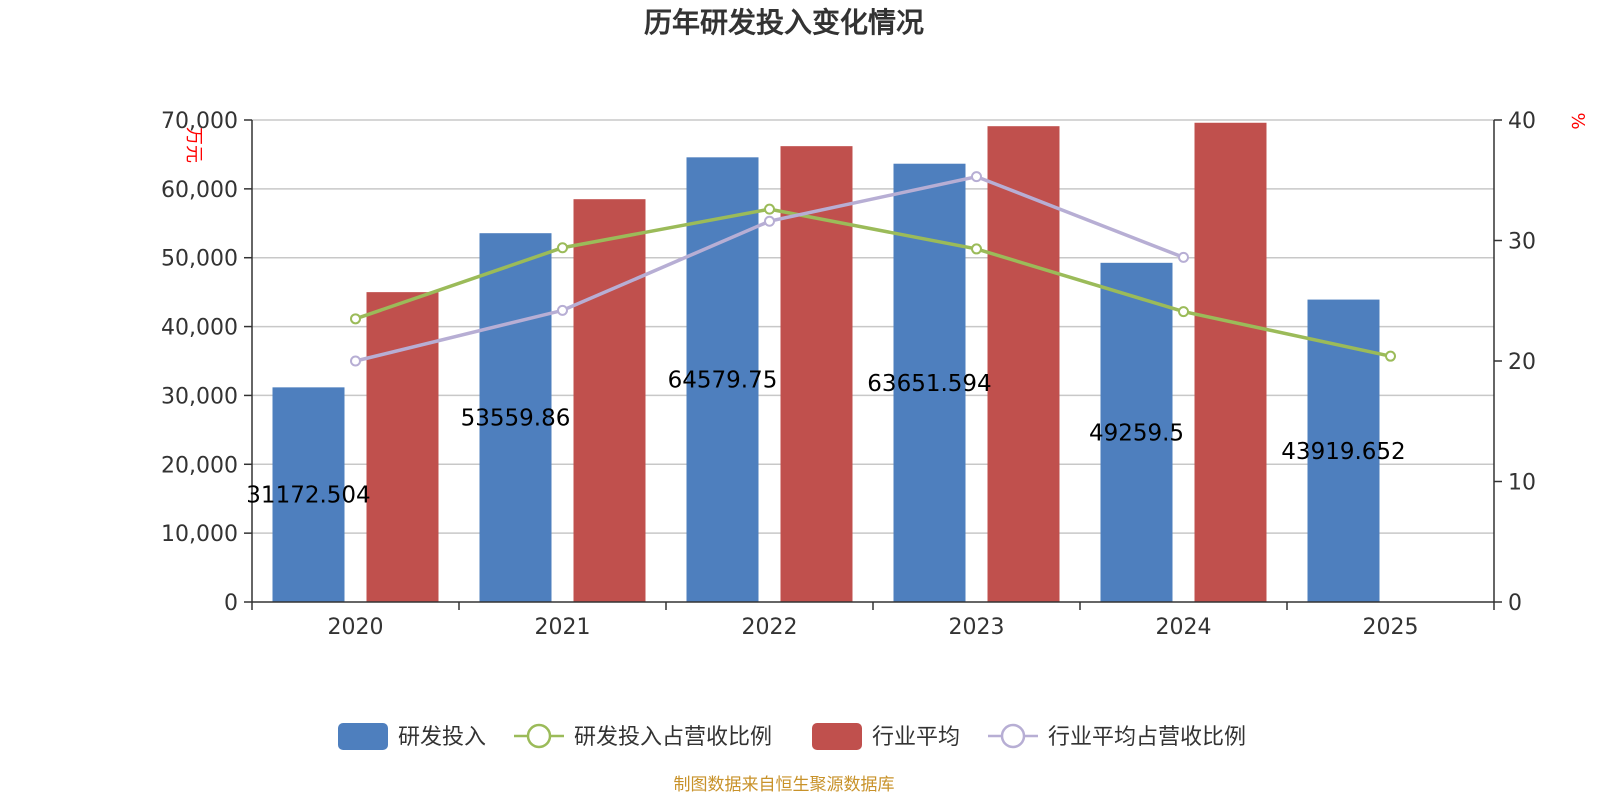  Describe the element at coordinates (1522, 242) in the screenshot. I see `right-axis-tick-label: 30` at that location.